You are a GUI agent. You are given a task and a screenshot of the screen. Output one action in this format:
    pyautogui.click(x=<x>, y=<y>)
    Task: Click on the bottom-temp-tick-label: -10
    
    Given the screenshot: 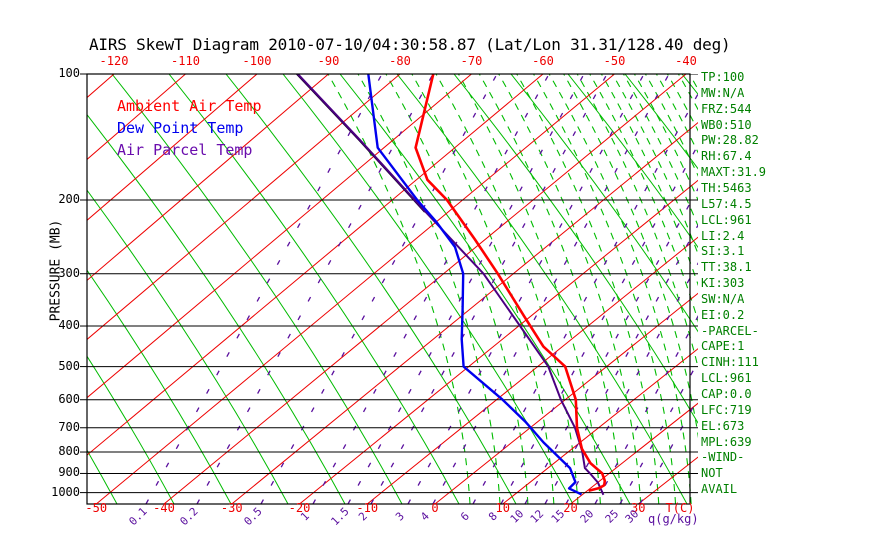 What is the action you would take?
    pyautogui.click(x=367, y=508)
    